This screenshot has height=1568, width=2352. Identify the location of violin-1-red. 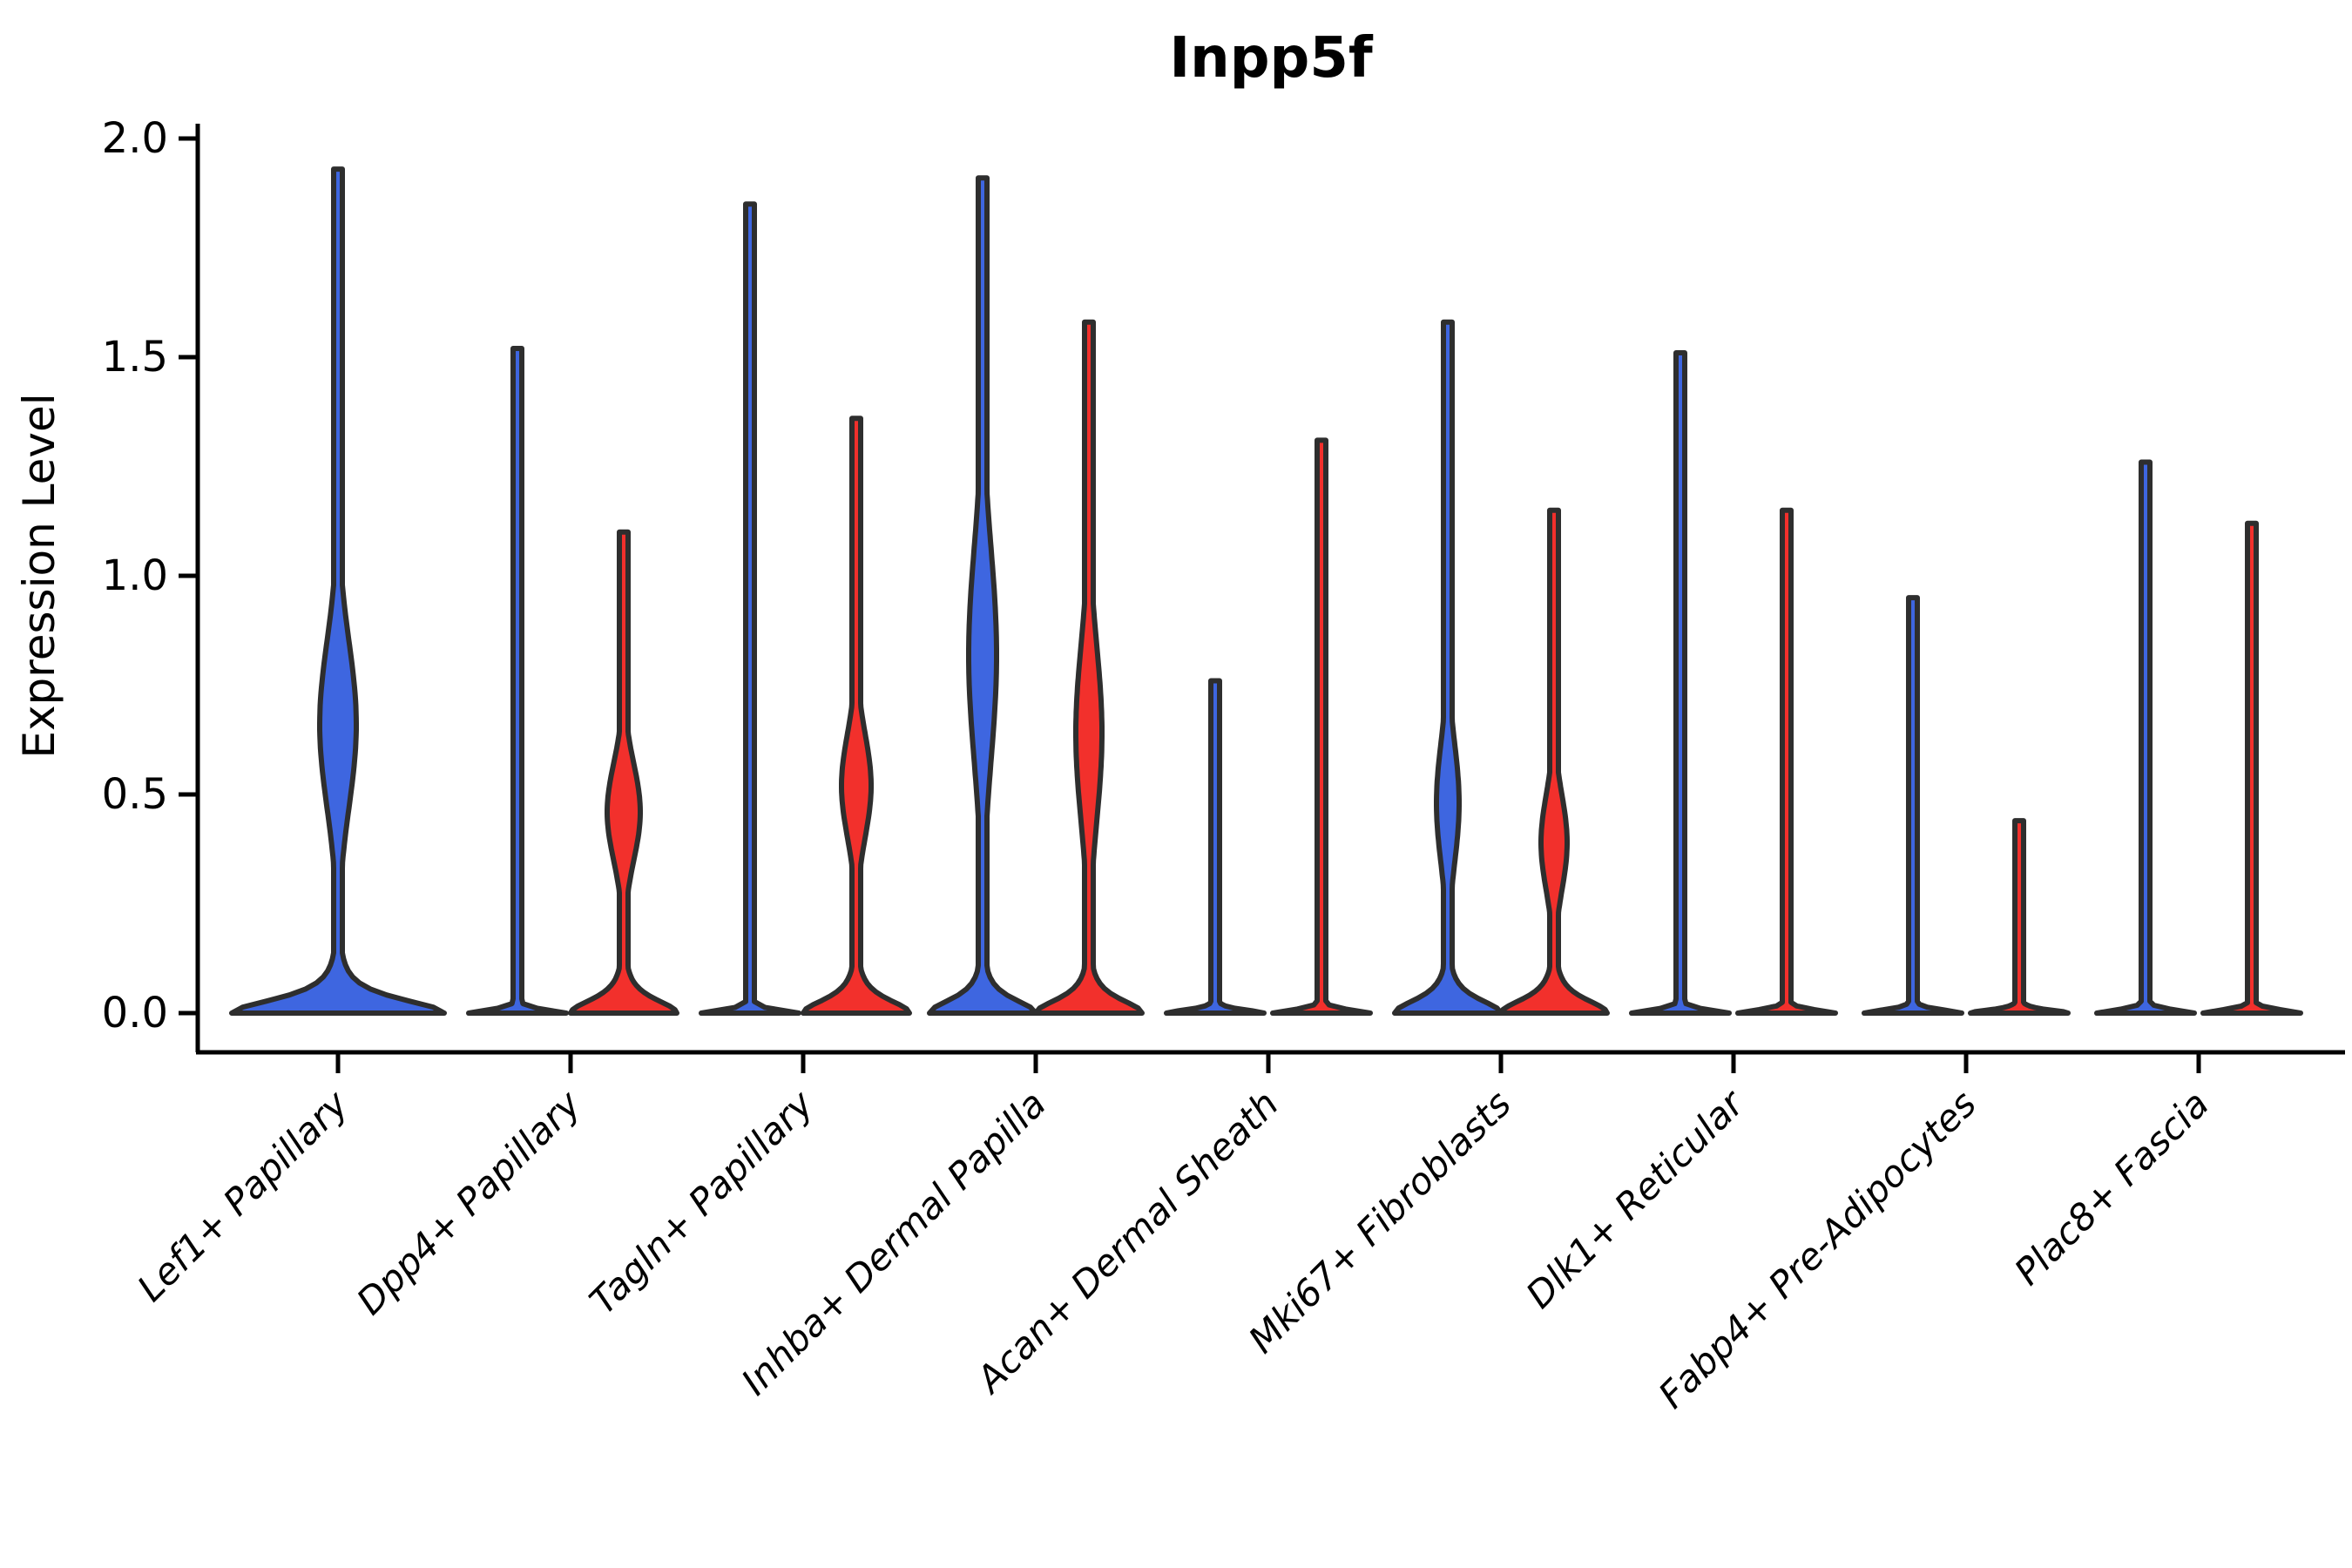
(623, 772).